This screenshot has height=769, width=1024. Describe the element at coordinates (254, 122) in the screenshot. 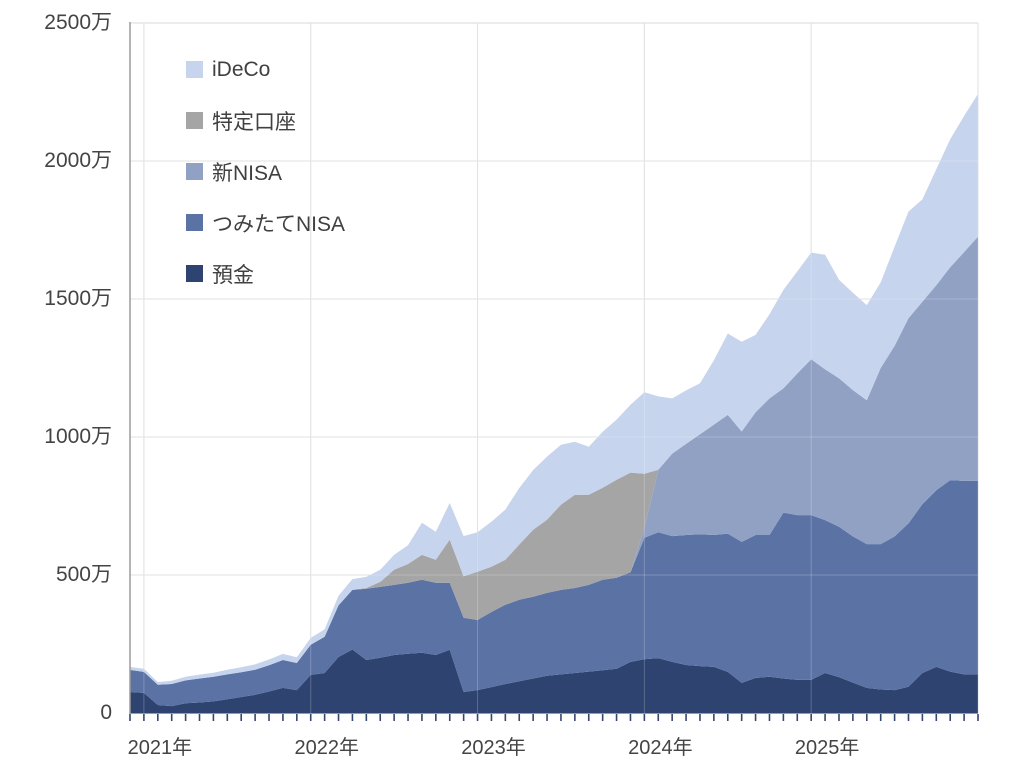

I see `legend-label: 特定口座` at that location.